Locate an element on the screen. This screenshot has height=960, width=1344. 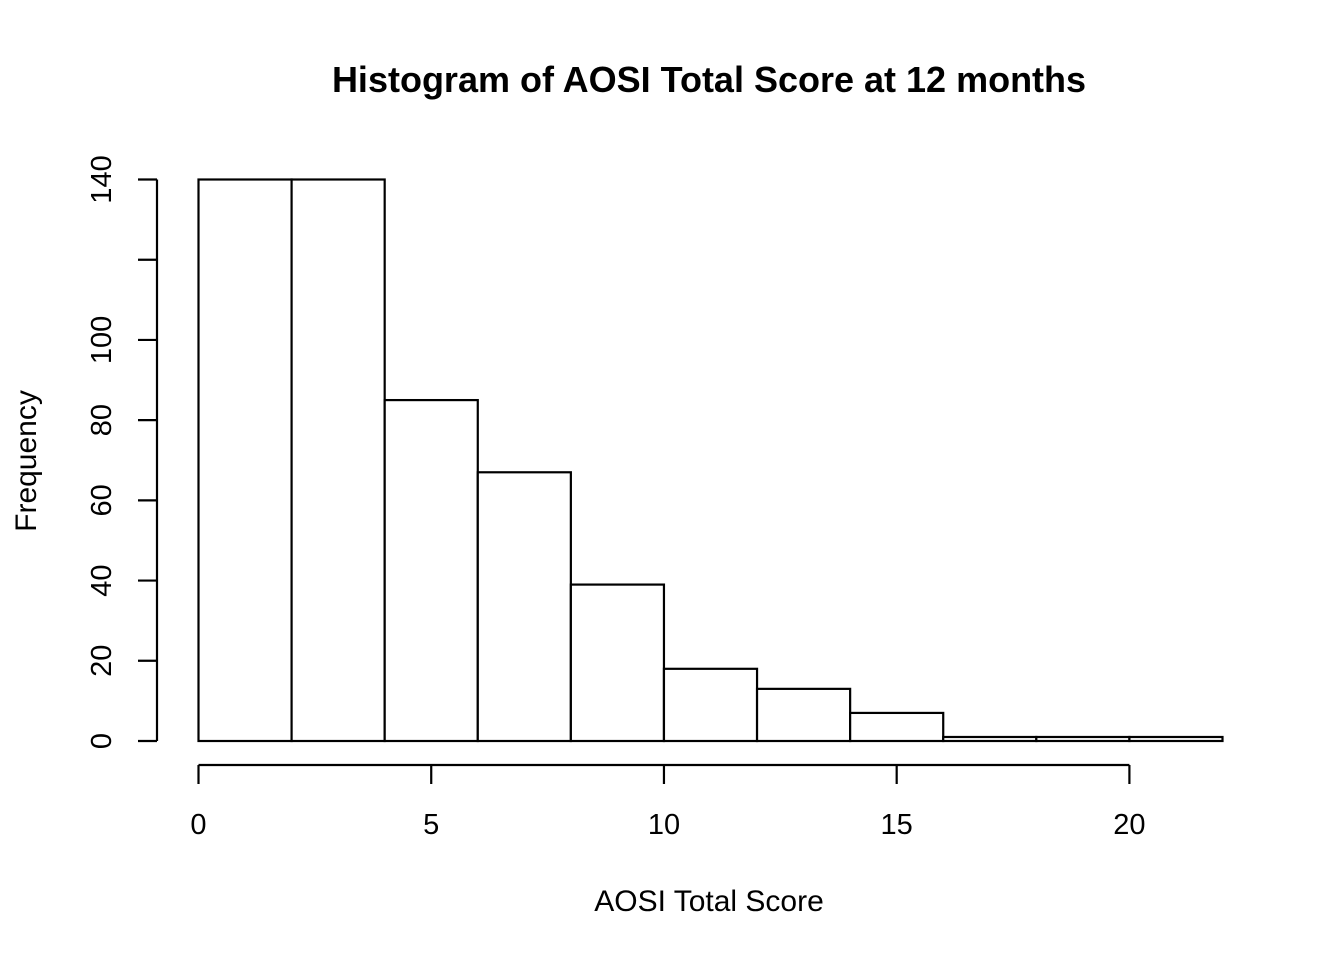
y-axis: 0 20 40 60 80 100 140 is located at coordinates (122, 452).